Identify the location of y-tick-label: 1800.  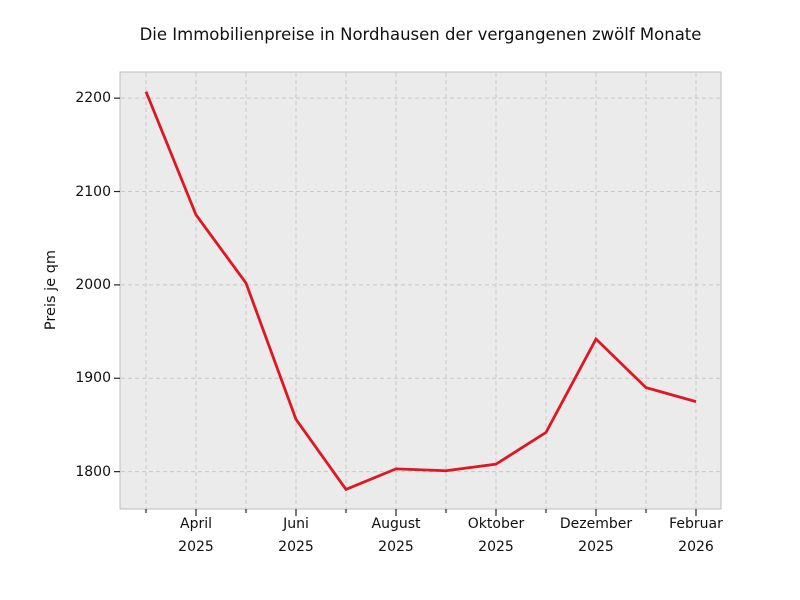
(93, 471).